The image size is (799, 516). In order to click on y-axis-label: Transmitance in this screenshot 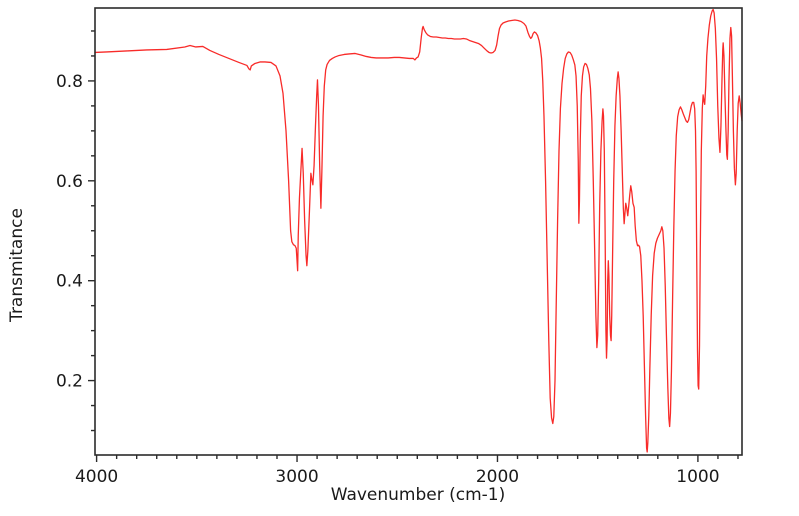, I will do `click(17, 265)`.